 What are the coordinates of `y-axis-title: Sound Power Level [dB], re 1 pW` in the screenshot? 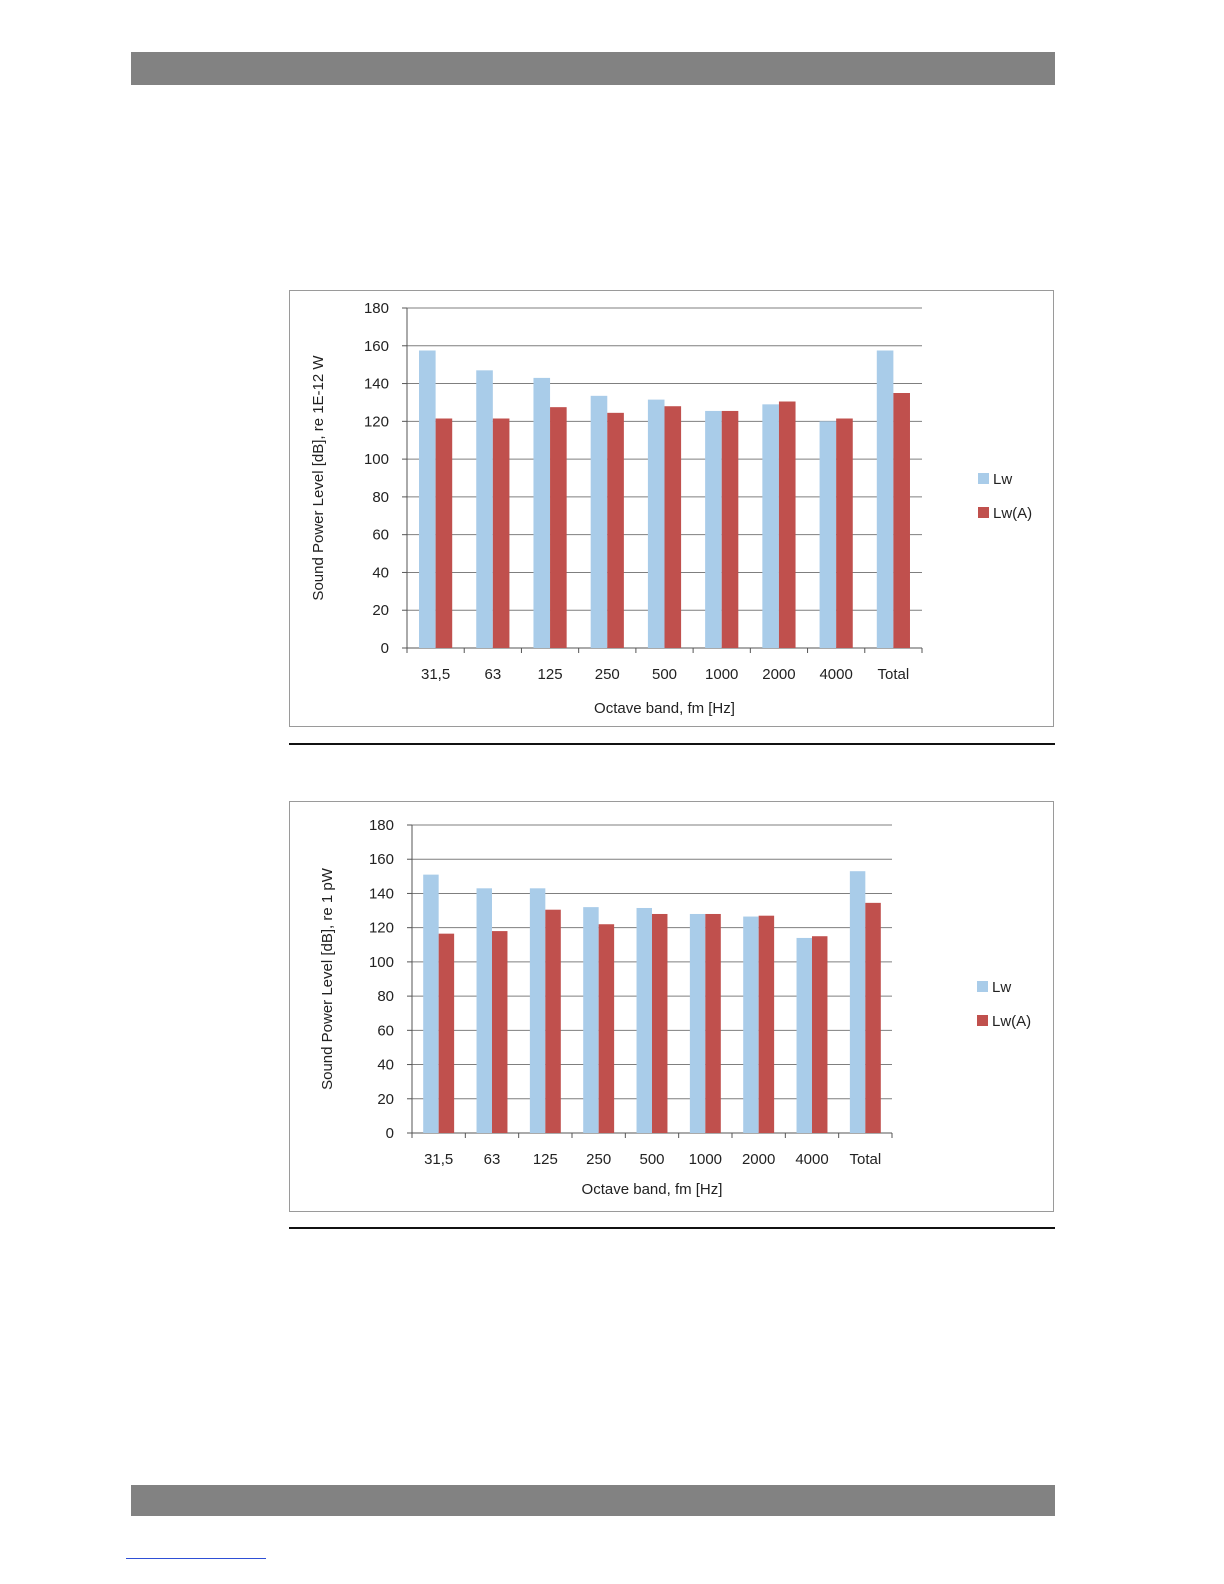 It's located at (327, 978).